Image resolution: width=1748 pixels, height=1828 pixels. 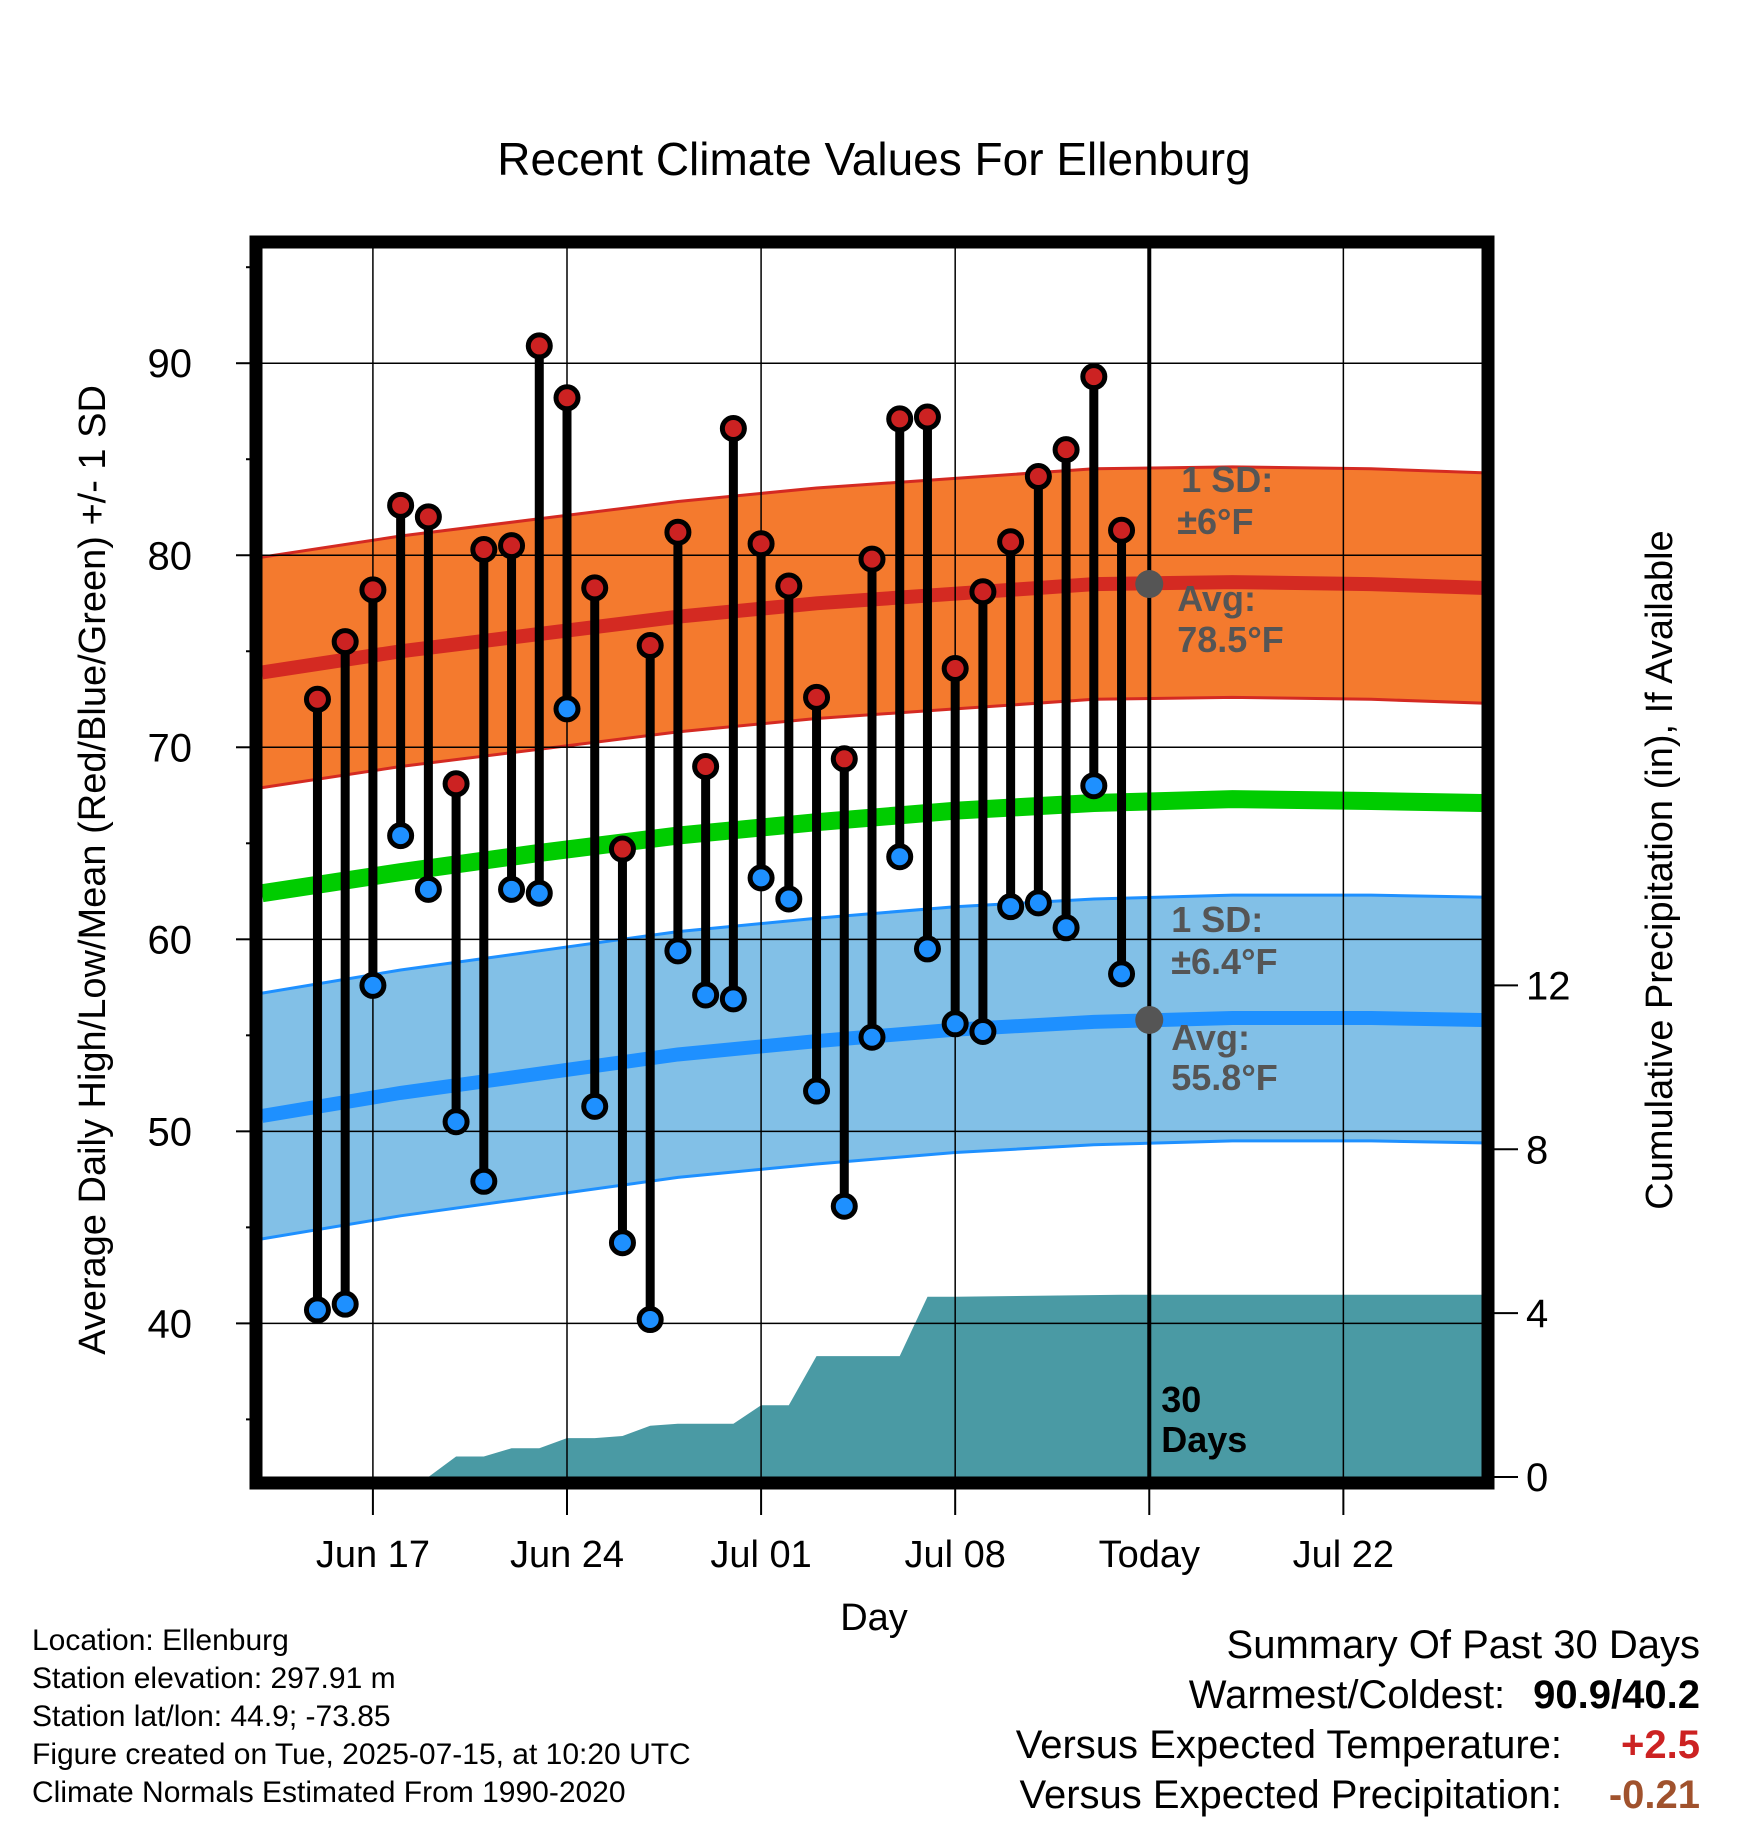 What do you see at coordinates (170, 556) in the screenshot?
I see `left-tick-label: 80` at bounding box center [170, 556].